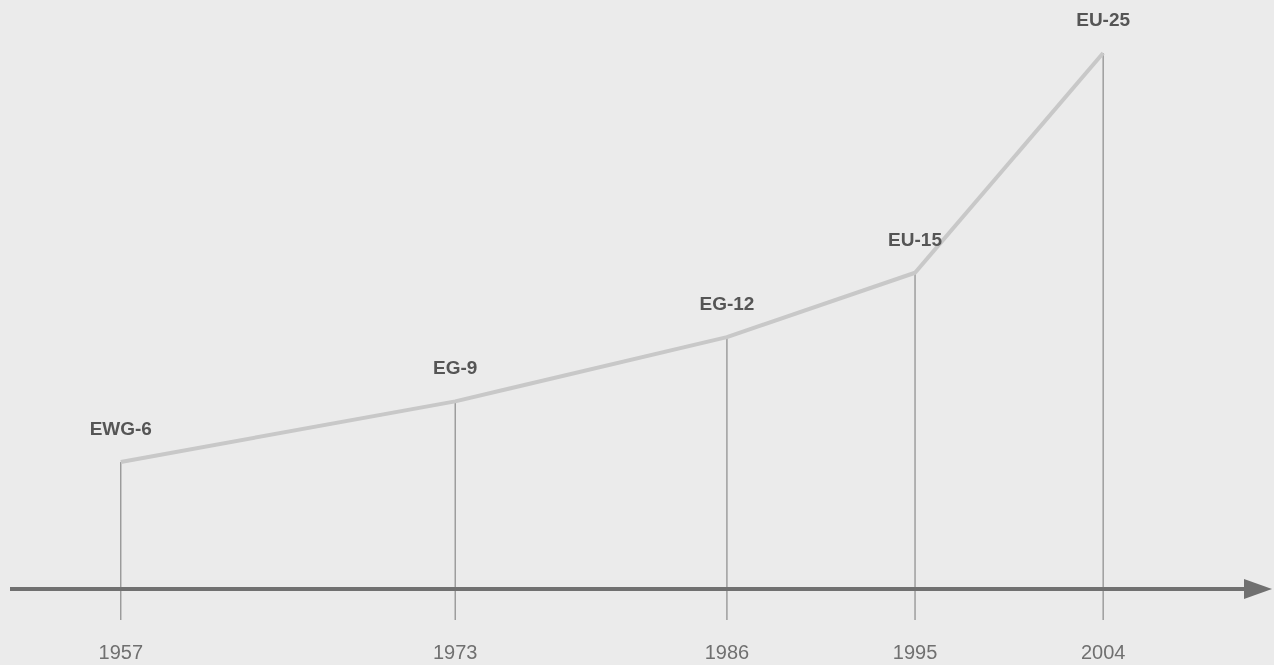 This screenshot has width=1274, height=665. What do you see at coordinates (727, 652) in the screenshot?
I see `x-tick-label: 1986` at bounding box center [727, 652].